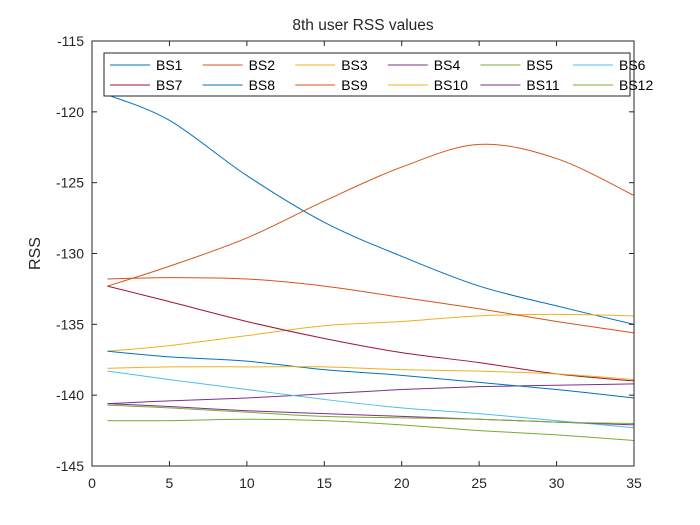 This screenshot has width=700, height=525. Describe the element at coordinates (371, 394) in the screenshot. I see `series-line-bs4` at that location.